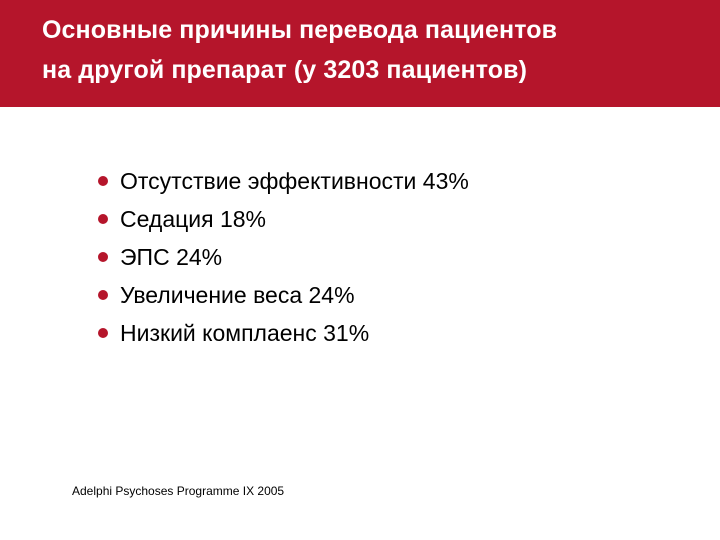  Describe the element at coordinates (171, 257) in the screenshot. I see `bullet-text: ЭПС 24%` at that location.